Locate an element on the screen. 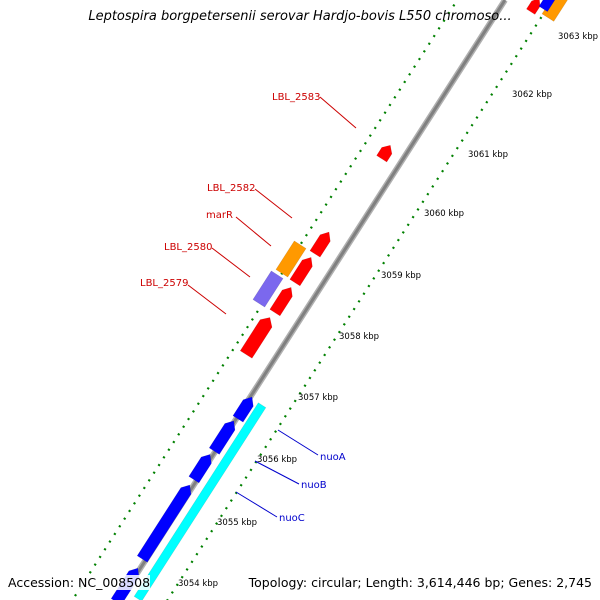 The image size is (600, 600). gene-lbl-2582-shape is located at coordinates (320, 244).